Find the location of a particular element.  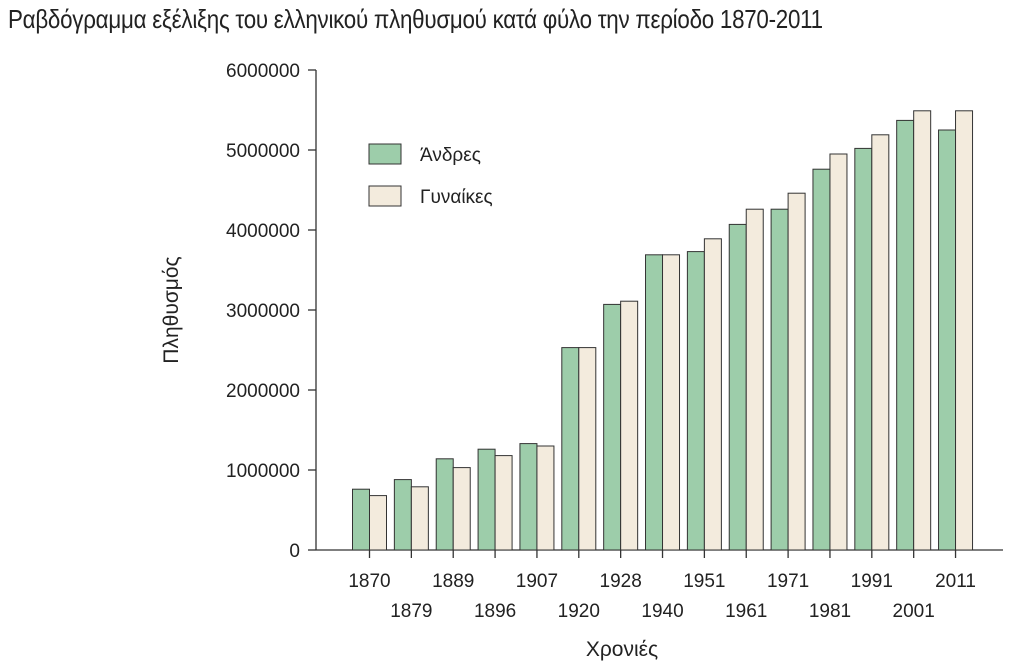

y-tick-label: 1000000 is located at coordinates (263, 471).